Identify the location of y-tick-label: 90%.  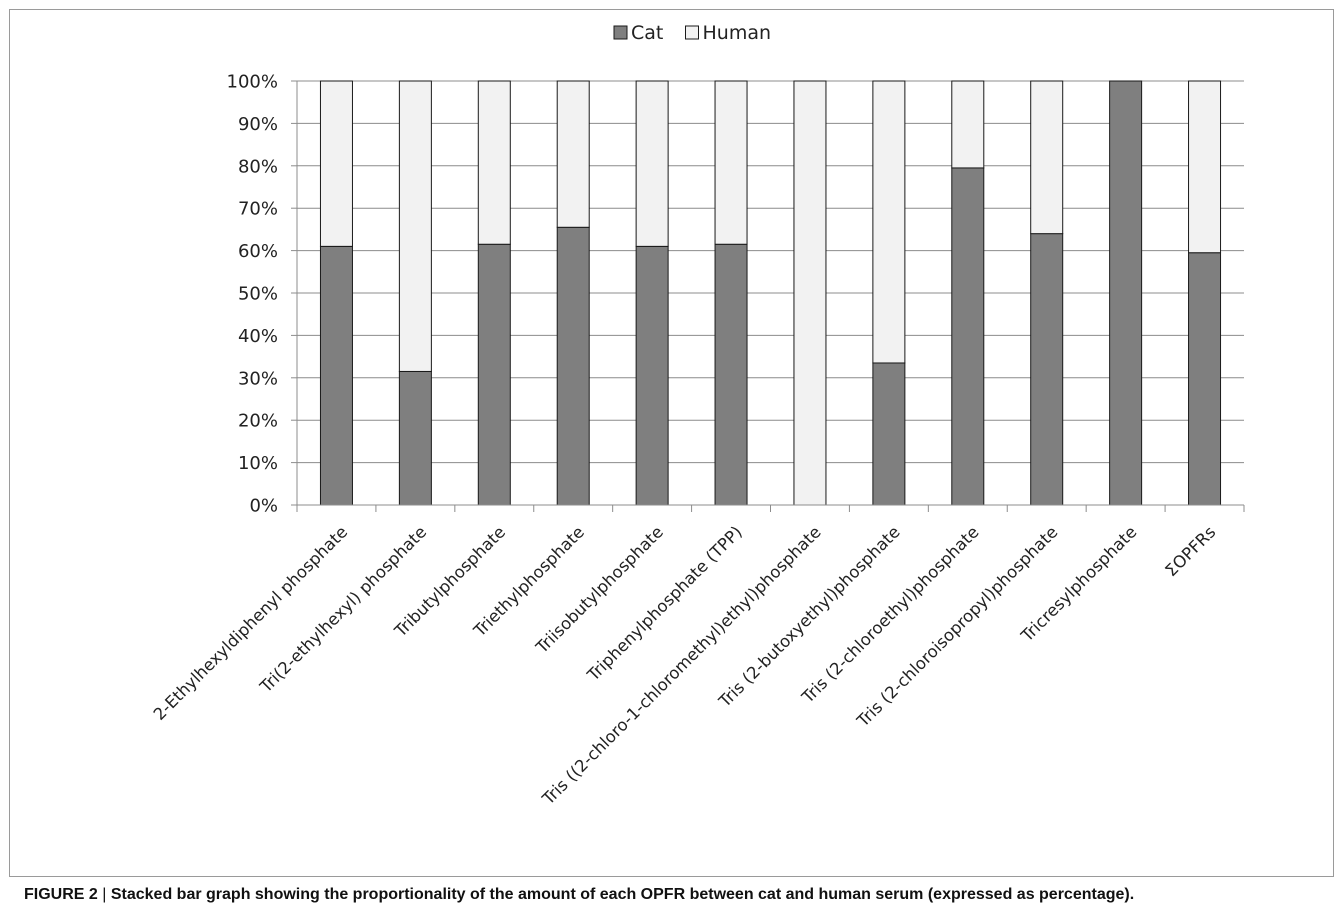
(258, 124).